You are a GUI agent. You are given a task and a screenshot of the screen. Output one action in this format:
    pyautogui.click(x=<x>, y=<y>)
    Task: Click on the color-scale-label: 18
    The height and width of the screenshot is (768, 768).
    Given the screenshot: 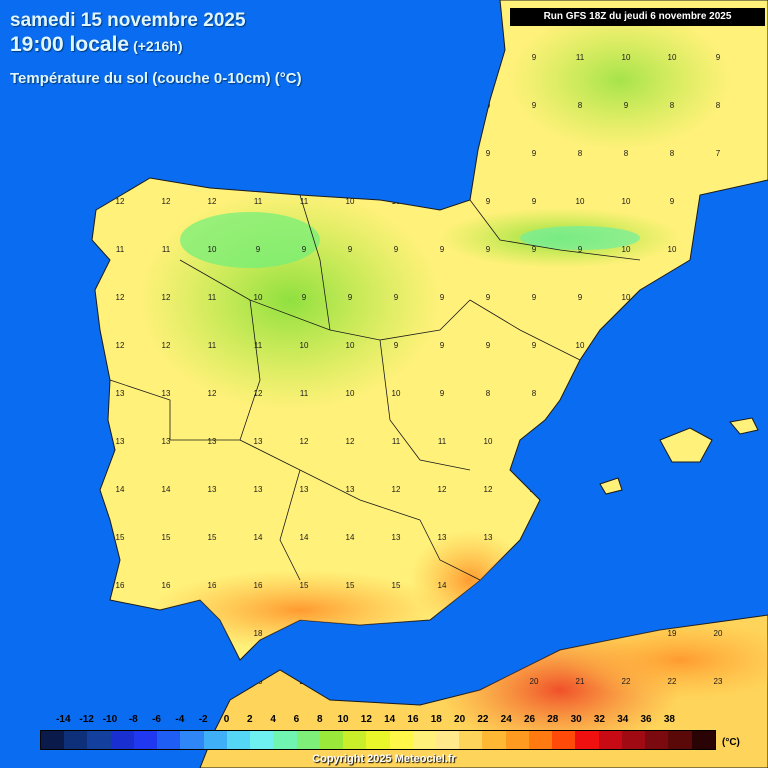 What is the action you would take?
    pyautogui.click(x=436, y=719)
    